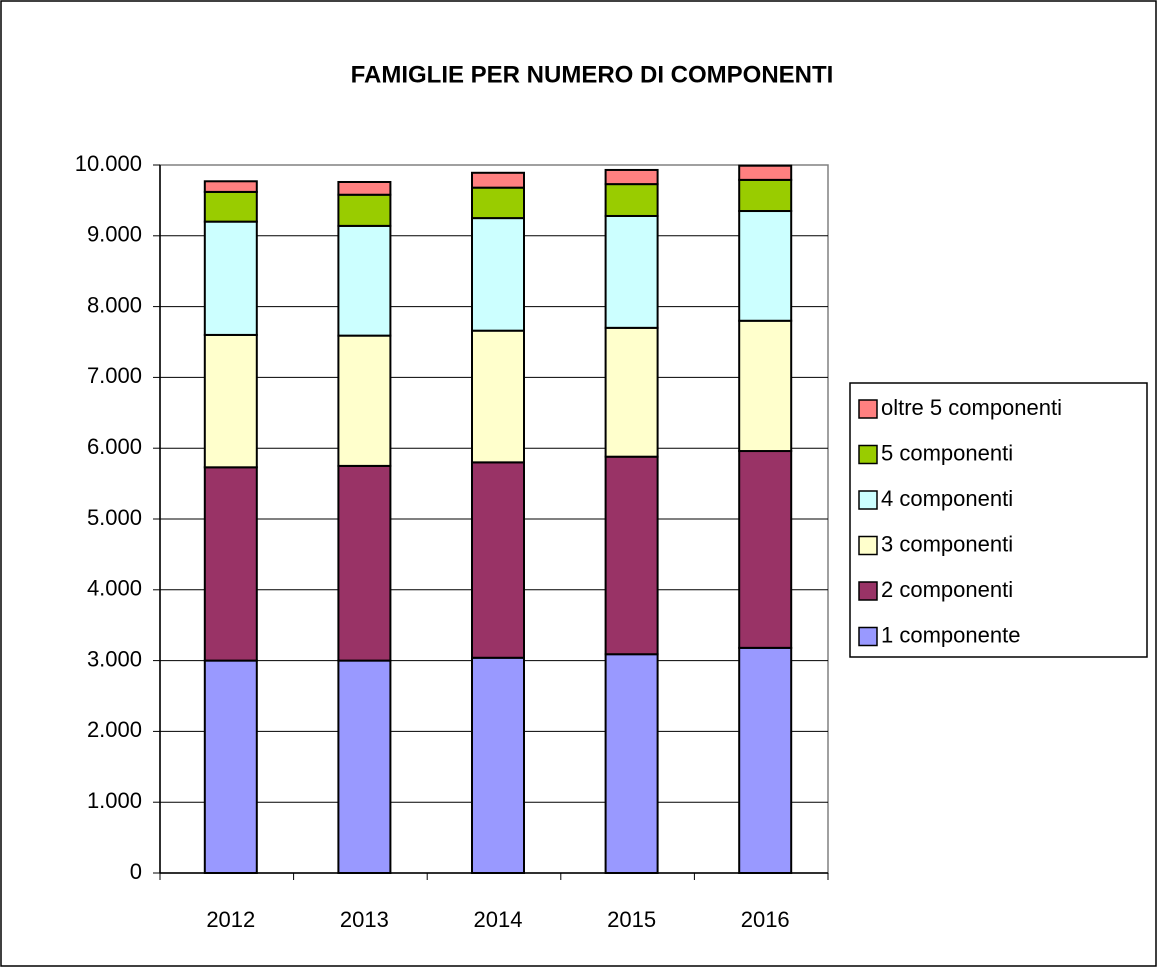 The image size is (1157, 967). What do you see at coordinates (950, 634) in the screenshot?
I see `legend-label: 1 componente` at bounding box center [950, 634].